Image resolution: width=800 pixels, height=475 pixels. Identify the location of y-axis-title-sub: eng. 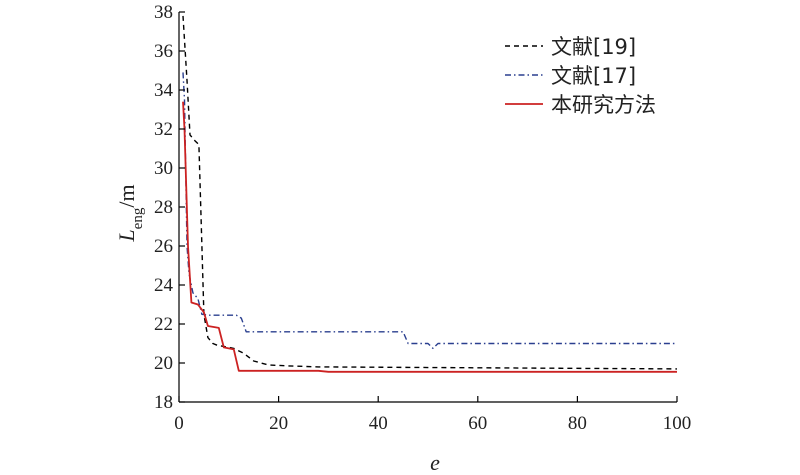
(138, 218).